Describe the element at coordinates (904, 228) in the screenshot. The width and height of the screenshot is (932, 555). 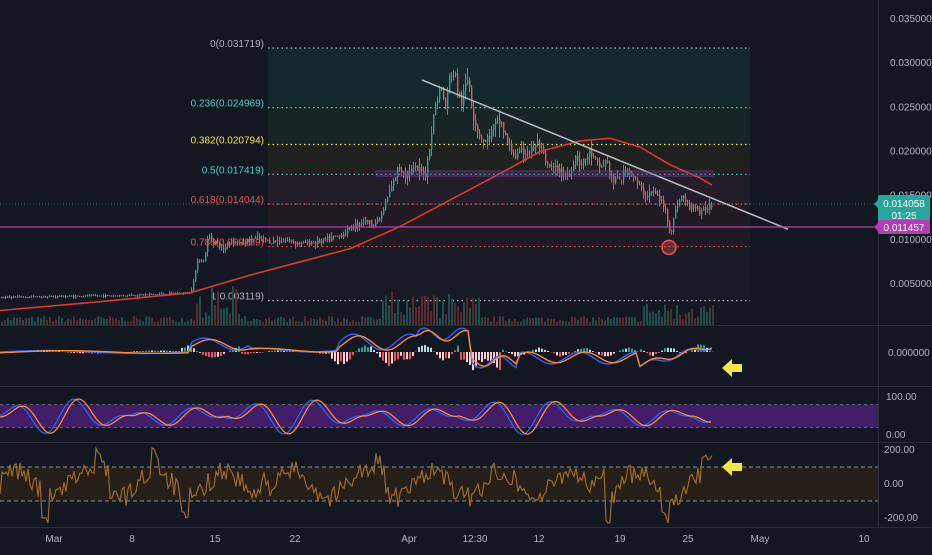
I see `horizontal-line-label: 0.011457` at that location.